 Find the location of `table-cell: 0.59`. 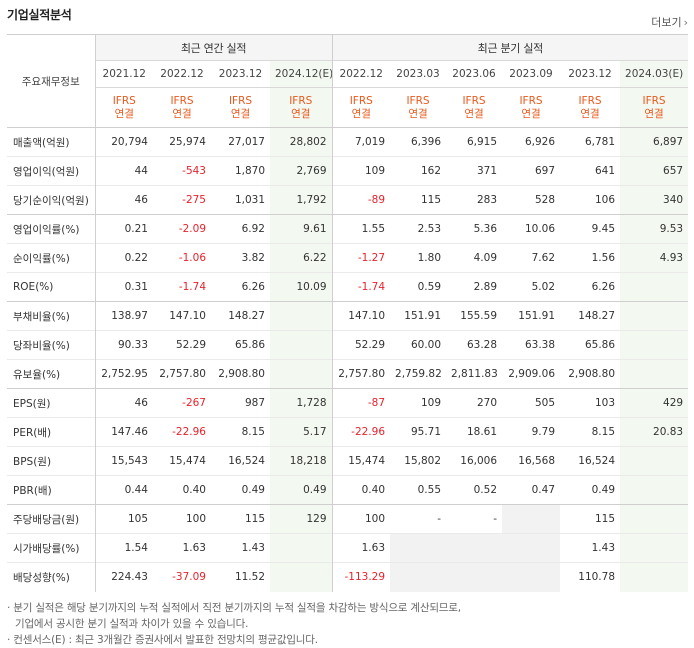

table-cell: 0.59 is located at coordinates (429, 287).